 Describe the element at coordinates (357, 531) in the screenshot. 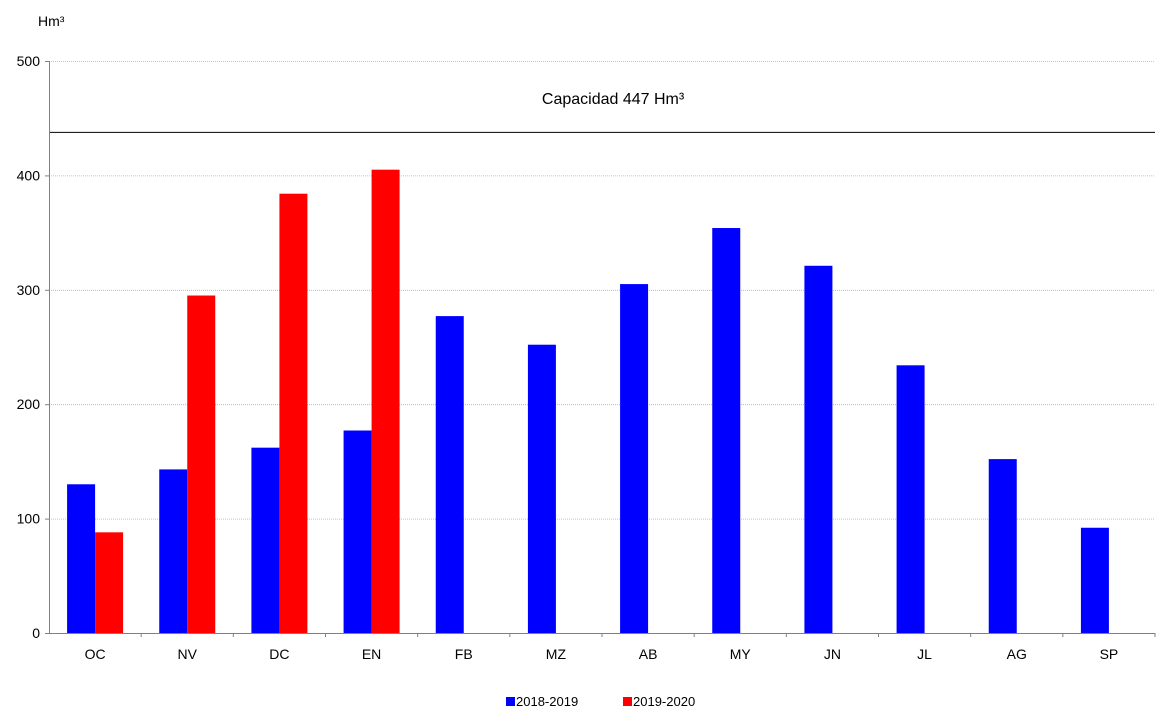

I see `bar-2018-2019-EN` at that location.